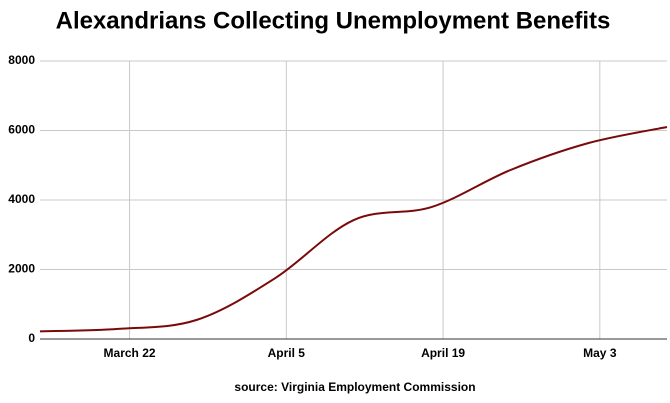  What do you see at coordinates (443, 353) in the screenshot?
I see `x-tick-label: April 19` at bounding box center [443, 353].